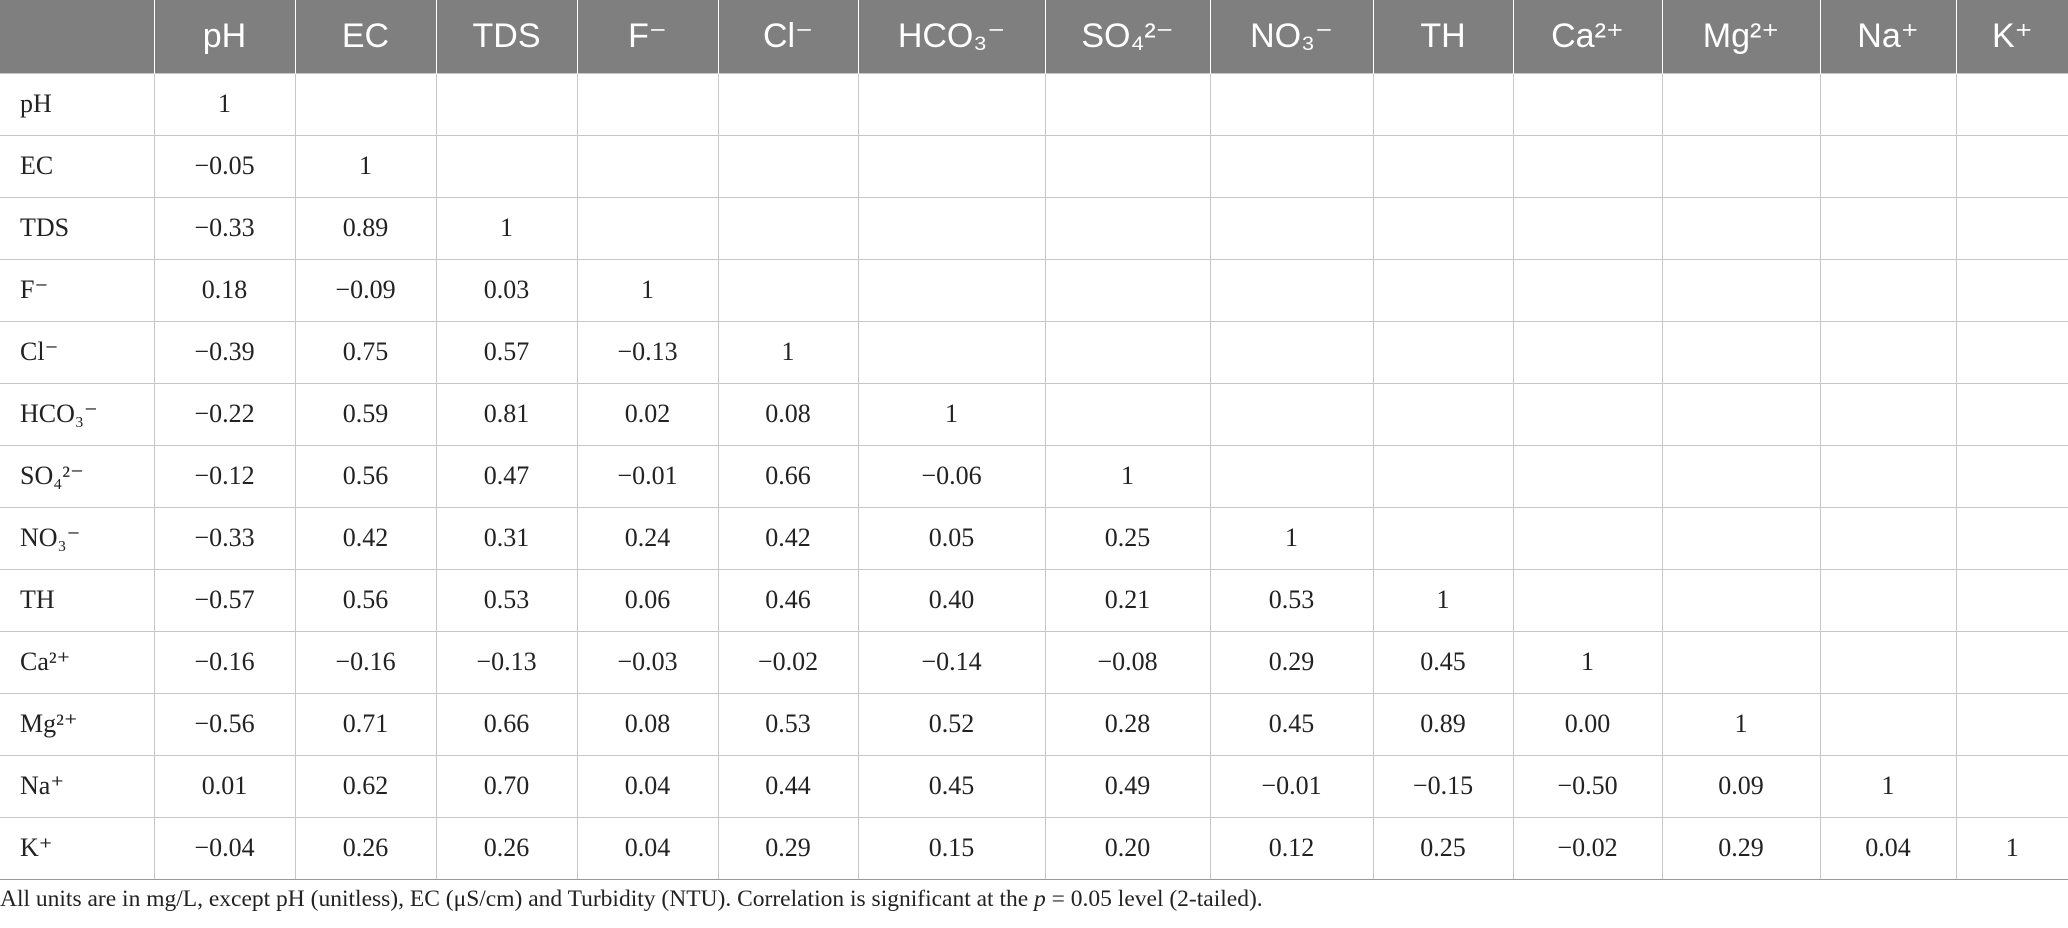 The height and width of the screenshot is (928, 2068). Describe the element at coordinates (788, 786) in the screenshot. I see `table-cell: 0.44` at that location.